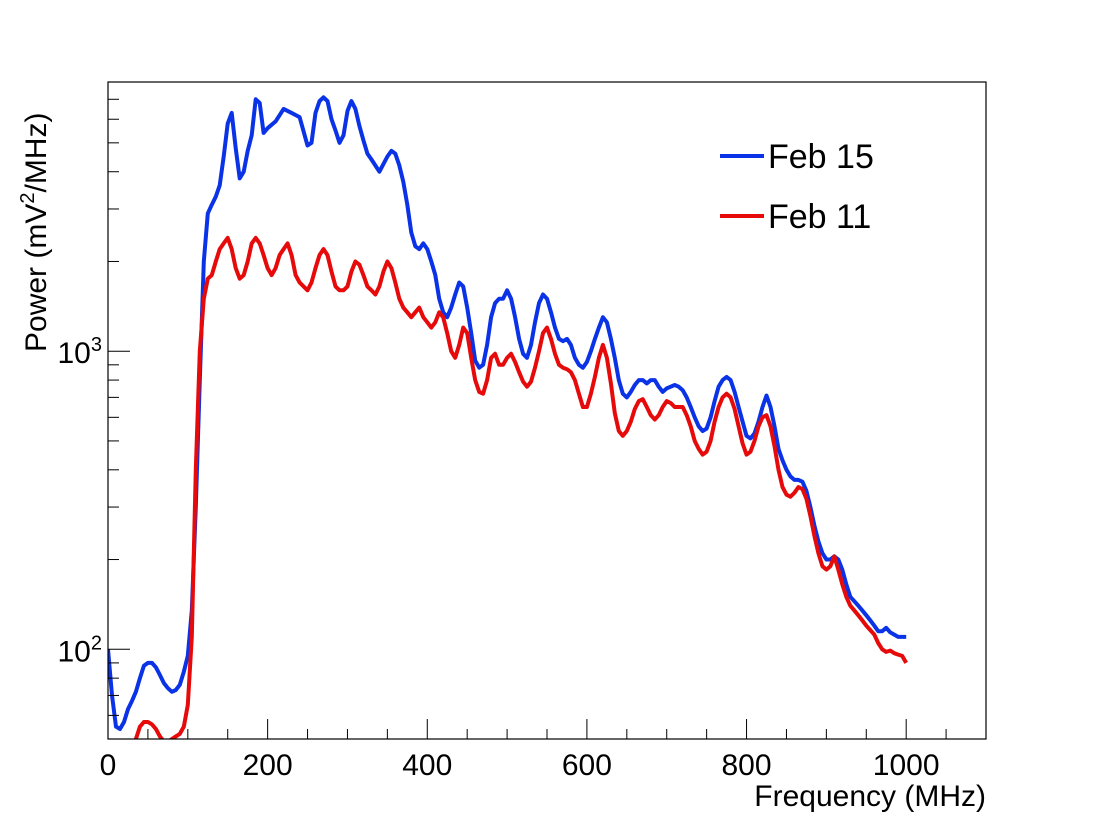 Image resolution: width=1096 pixels, height=822 pixels. I want to click on y-tick-label: 10², so click(80, 650).